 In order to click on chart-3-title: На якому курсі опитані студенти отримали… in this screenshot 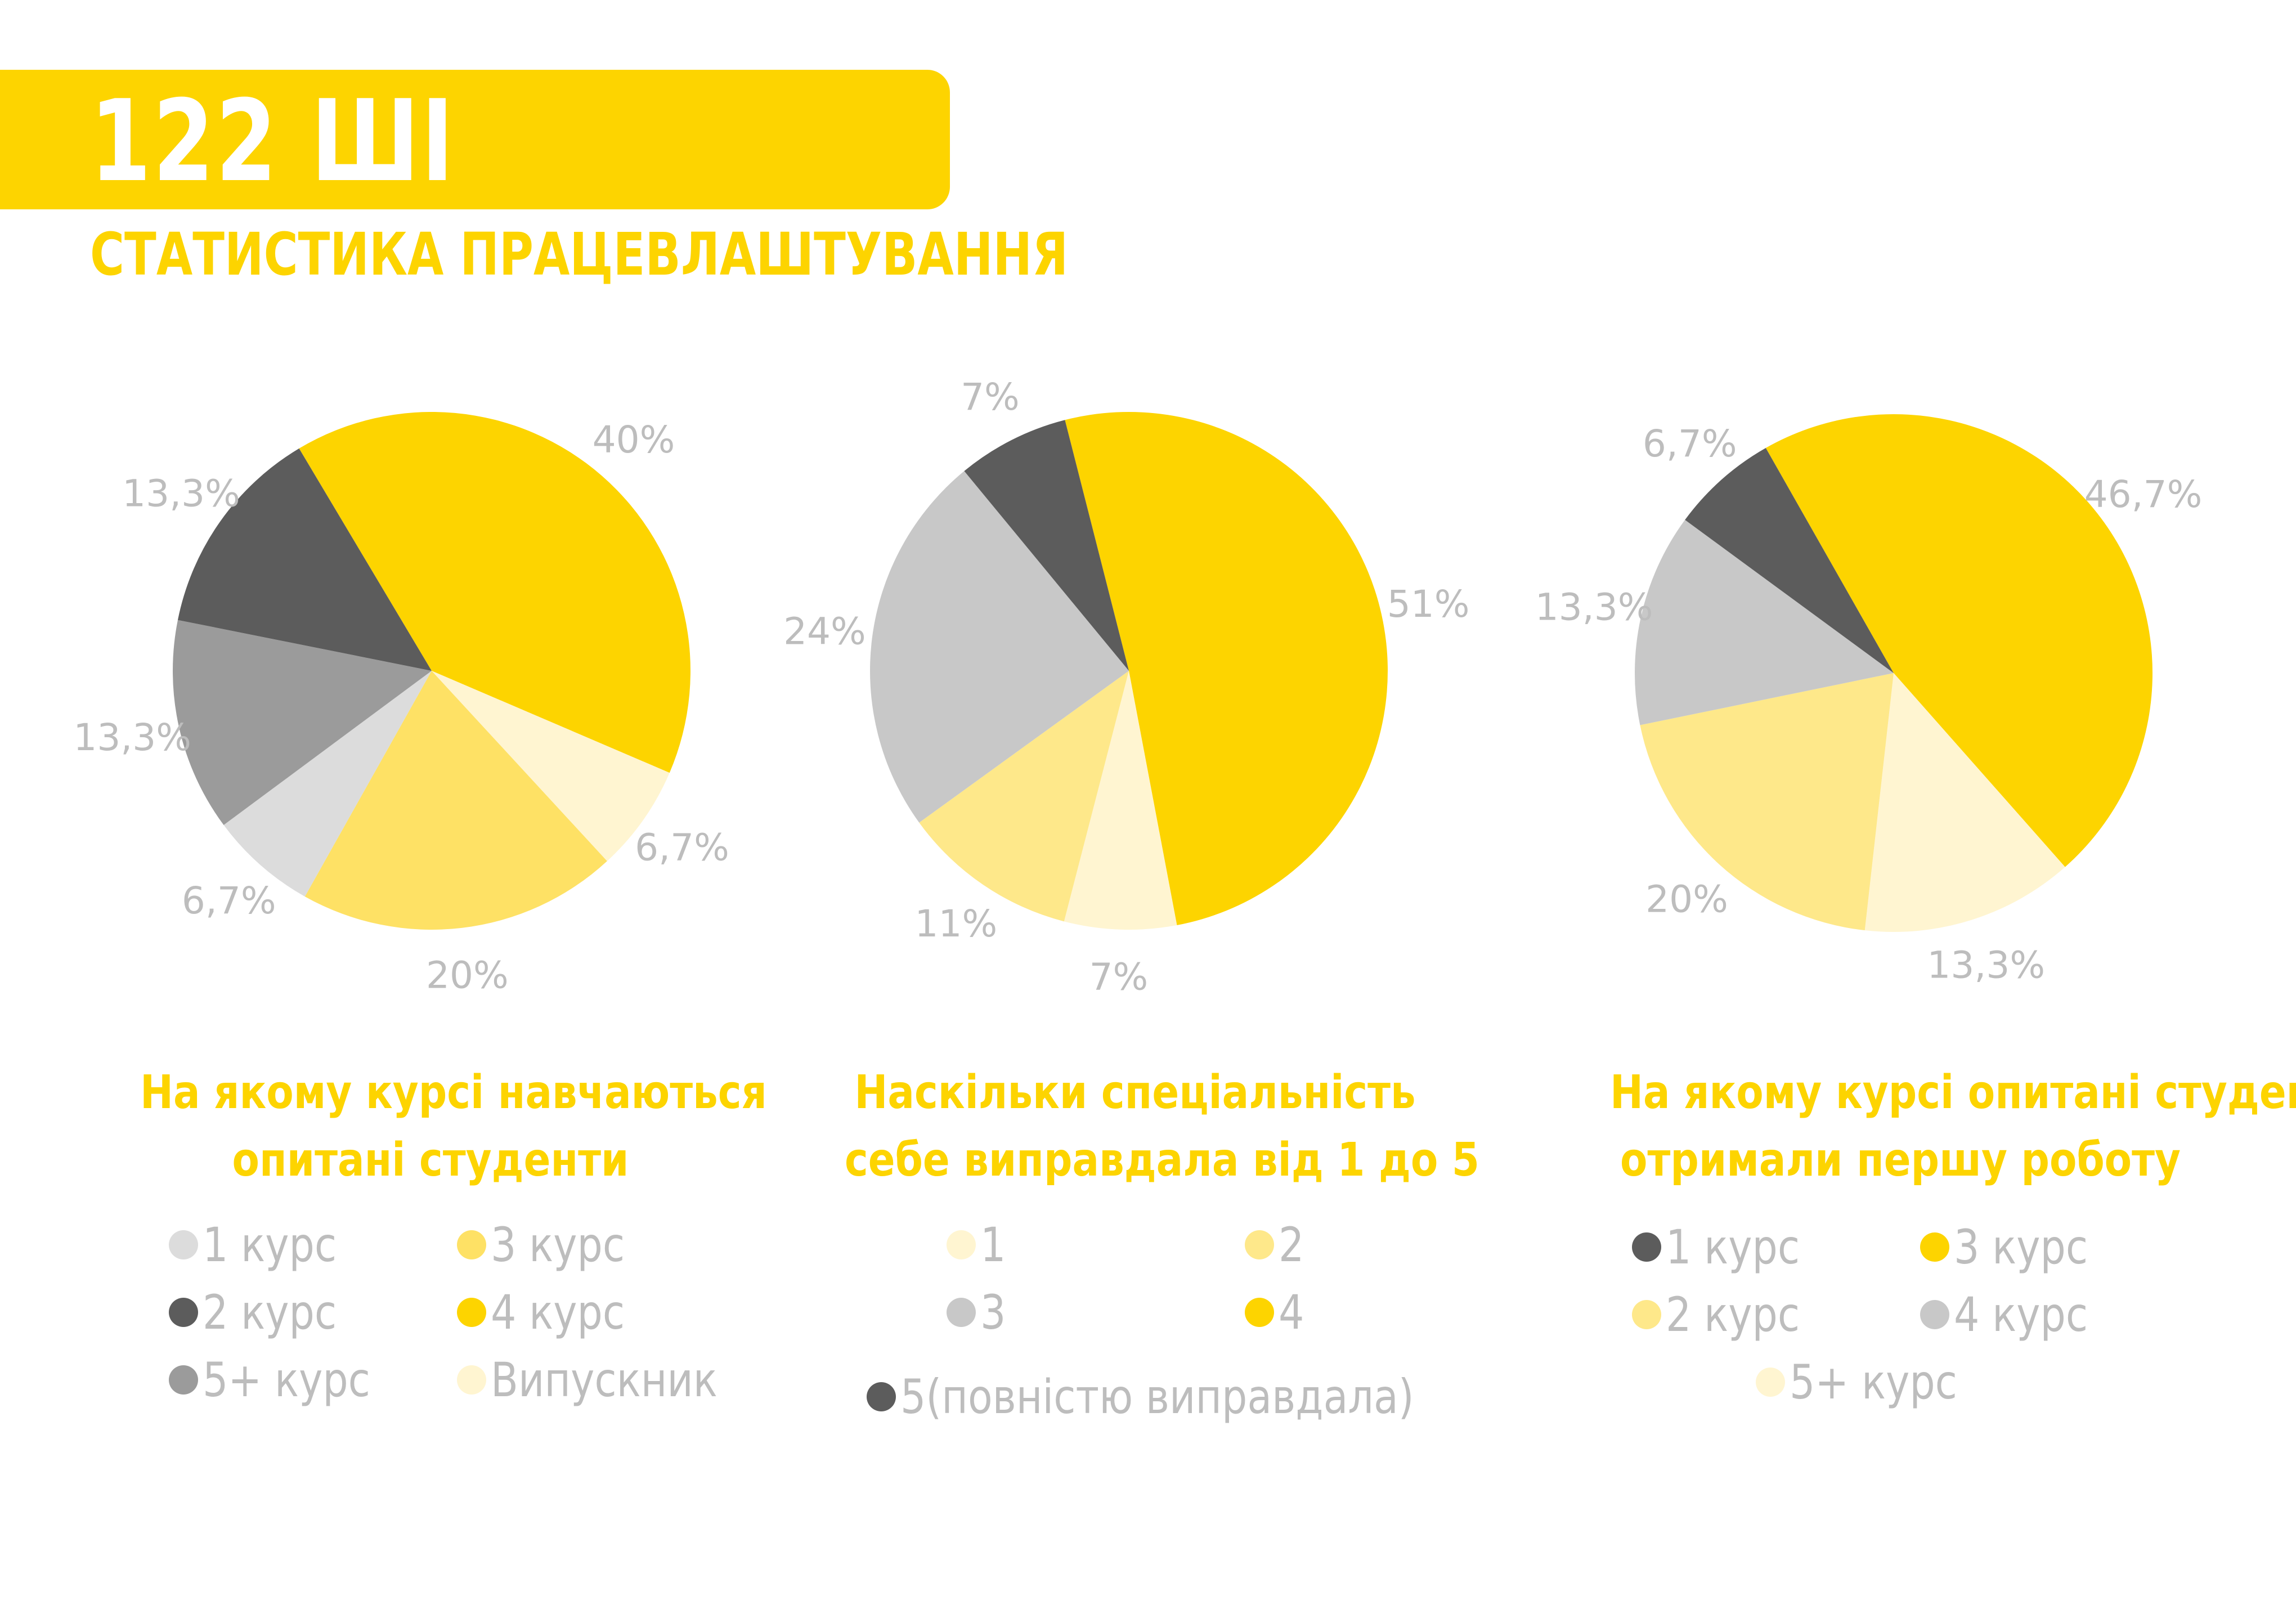, I will do `click(1929, 1126)`.